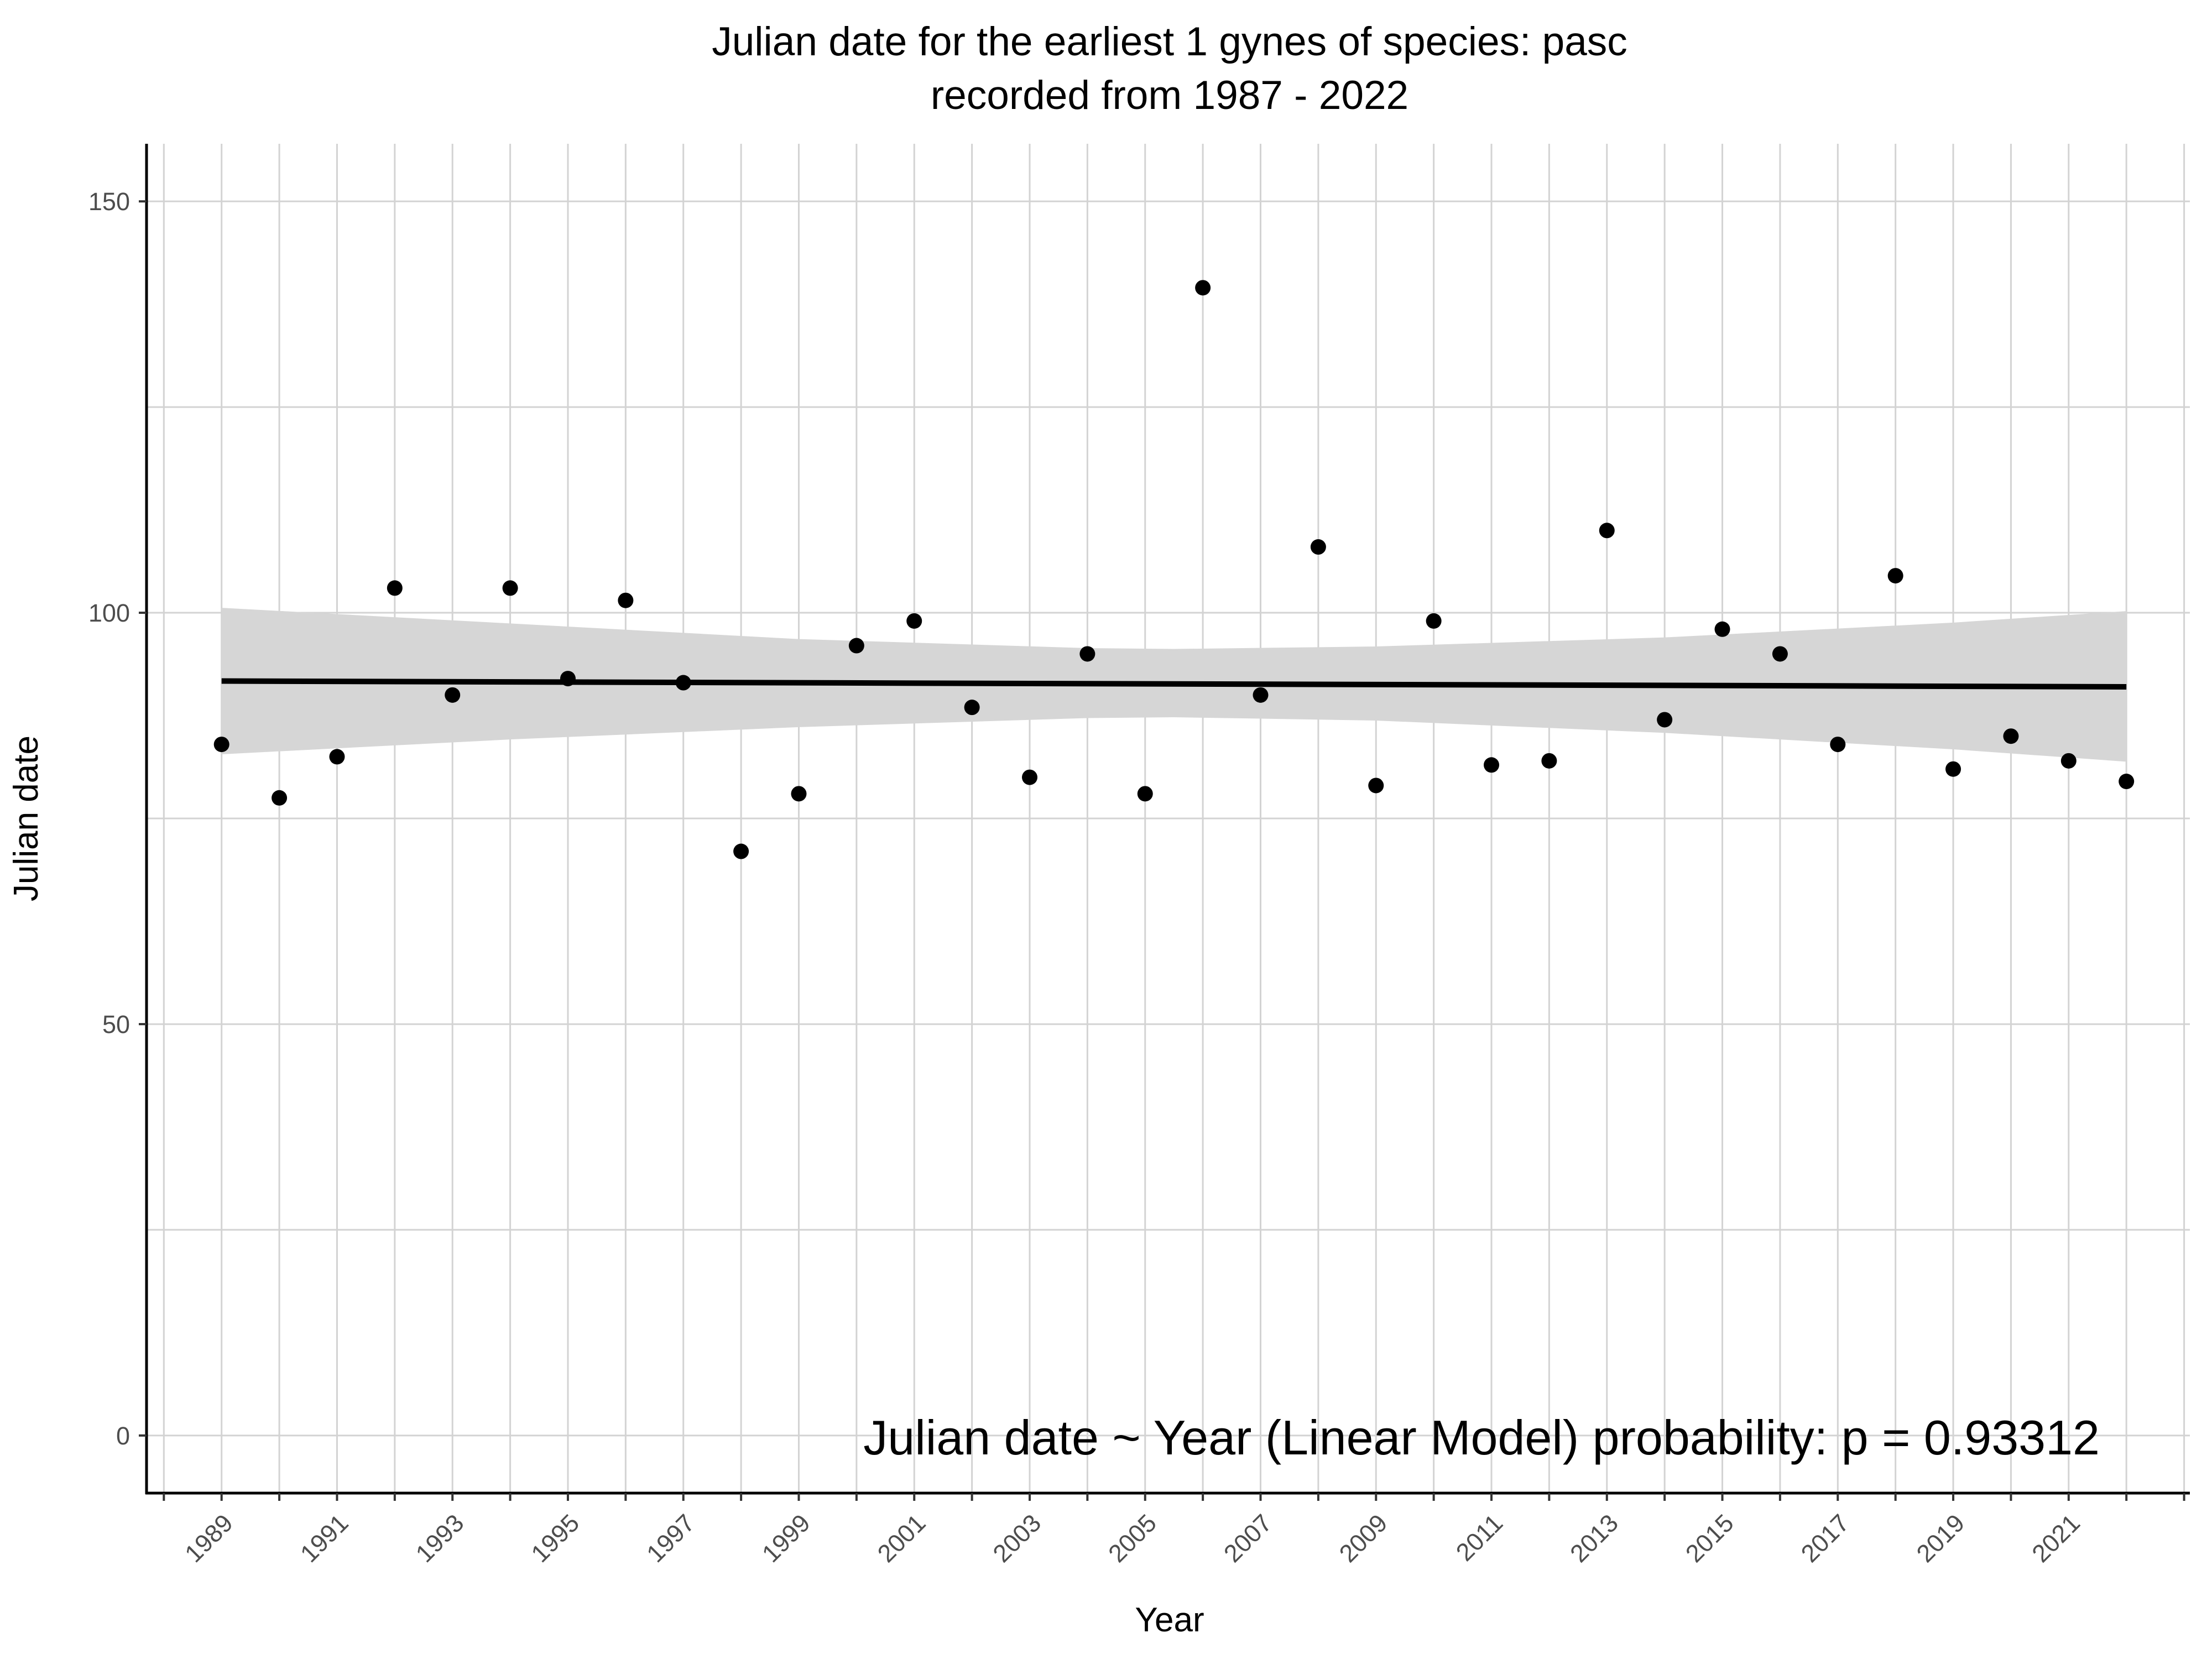 This screenshot has width=2212, height=1659. I want to click on y-tick-label: 150, so click(109, 202).